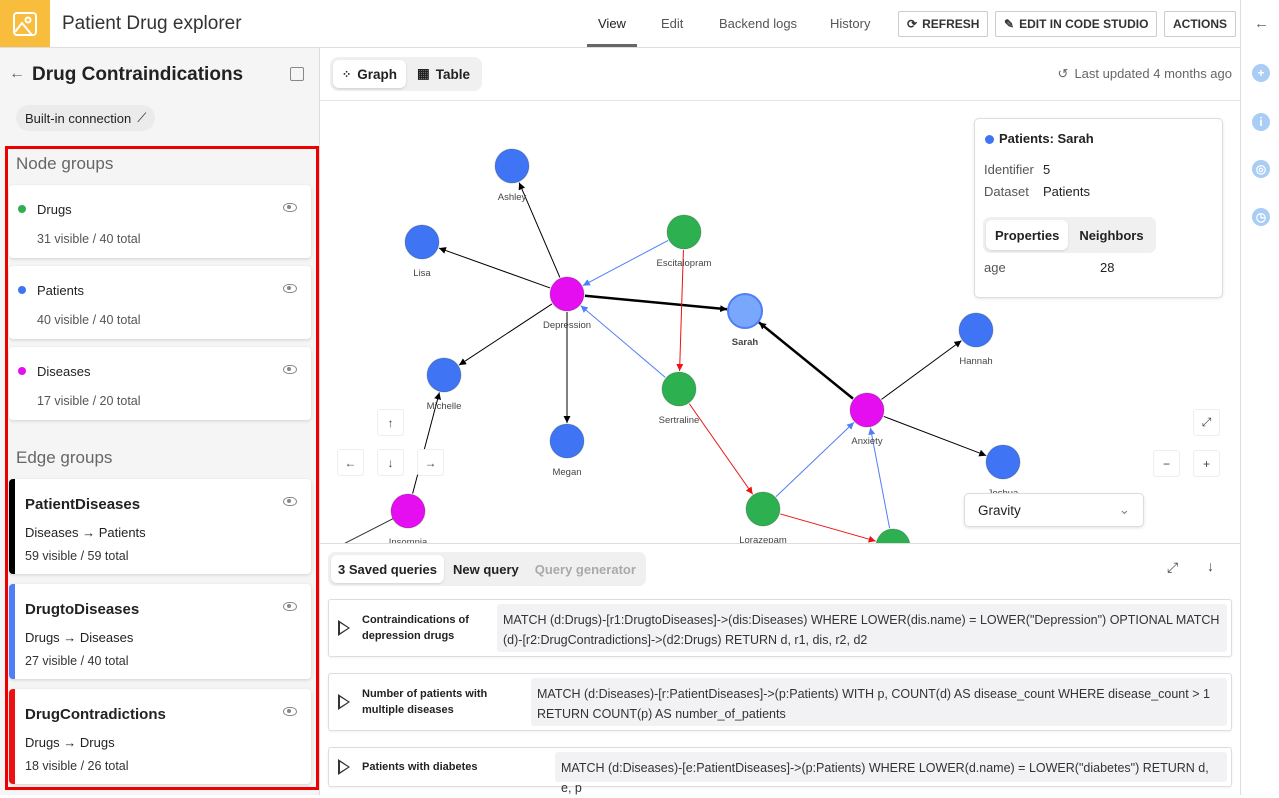 The image size is (1279, 798). I want to click on node-label: Megan, so click(566, 472).